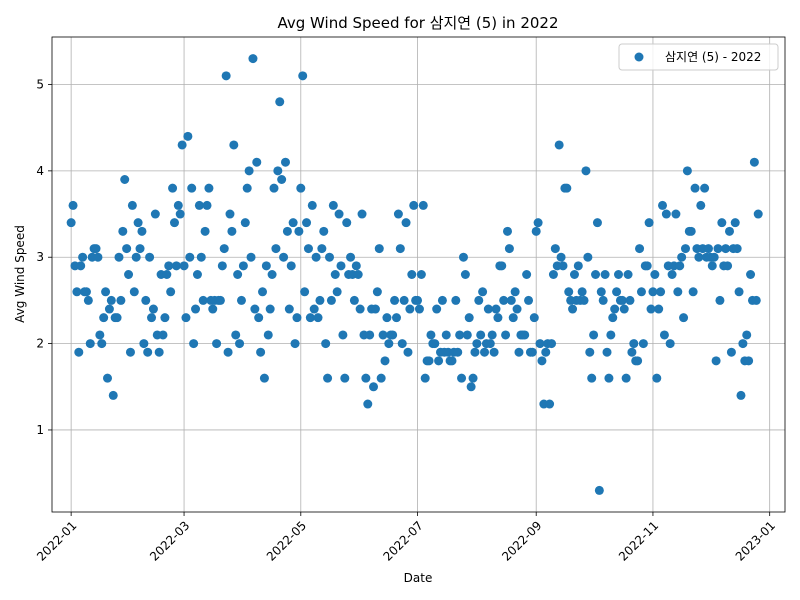  Describe the element at coordinates (418, 23) in the screenshot. I see `chart-title: Avg Wind Speed for 삼지연 (5) in 2022` at that location.